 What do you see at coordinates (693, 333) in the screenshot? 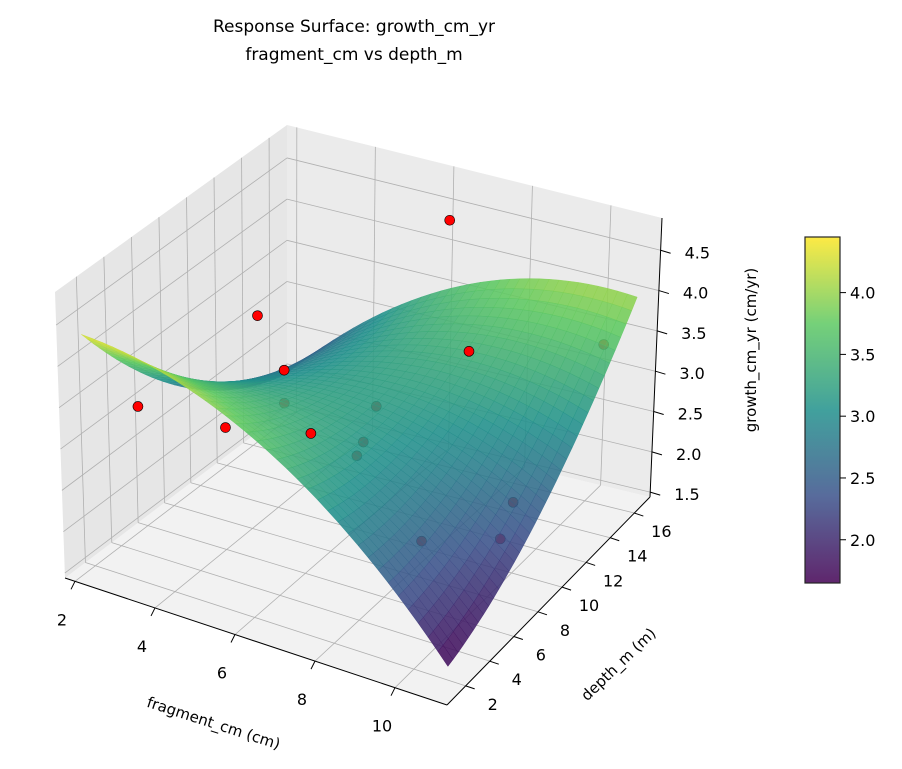
I see `z-tick-label: 3.5` at bounding box center [693, 333].